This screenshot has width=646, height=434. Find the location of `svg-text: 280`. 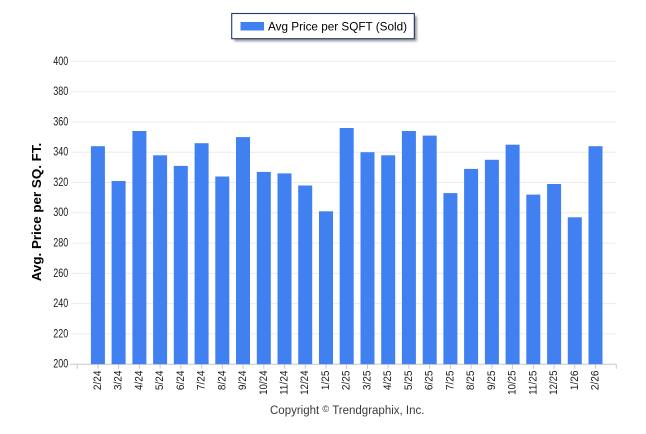

svg-text: 280 is located at coordinates (60, 244).